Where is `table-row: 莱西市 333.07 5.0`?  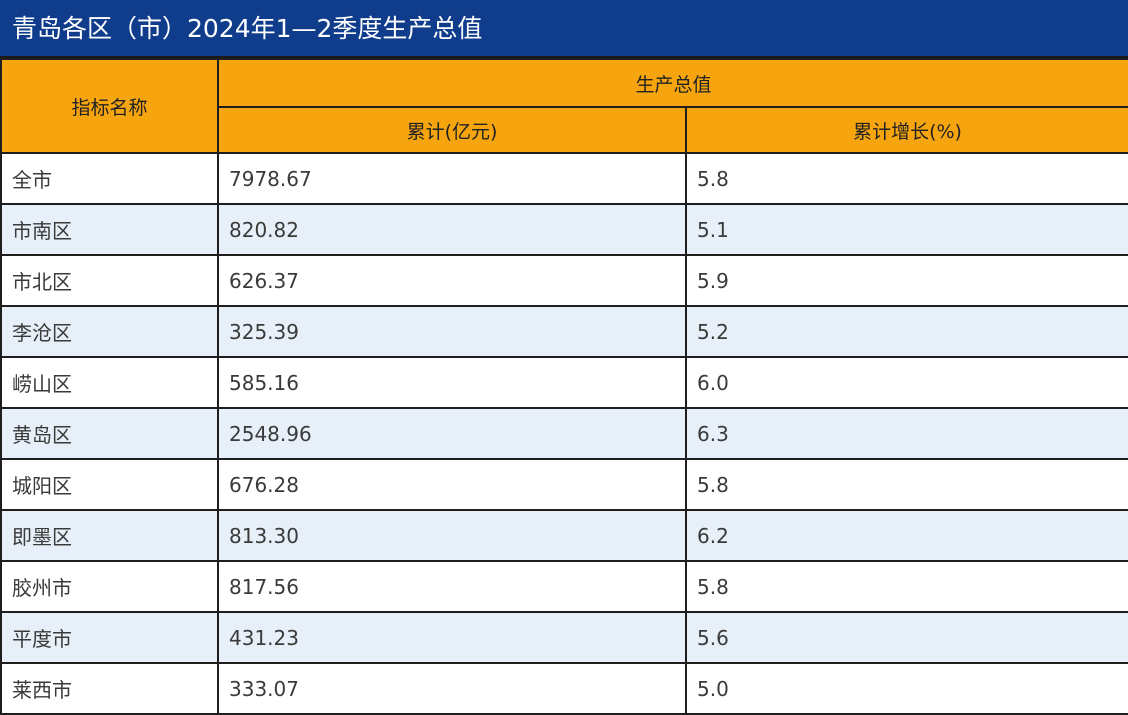
table-row: 莱西市 333.07 5.0 is located at coordinates (564, 688).